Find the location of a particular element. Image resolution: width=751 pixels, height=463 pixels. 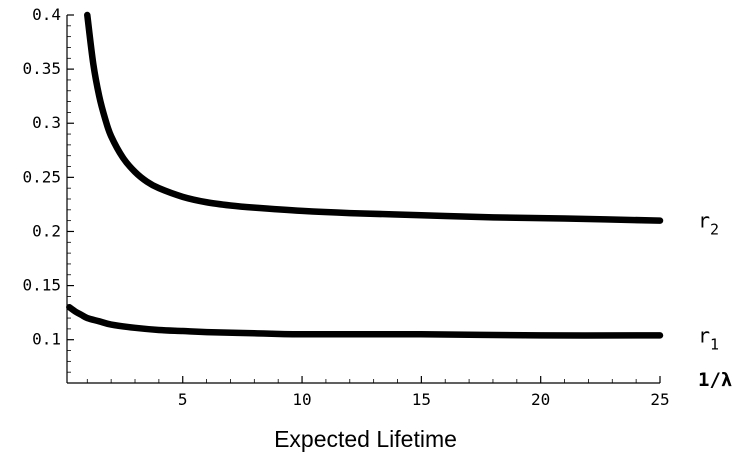

series-label-r2: r2 is located at coordinates (708, 224).